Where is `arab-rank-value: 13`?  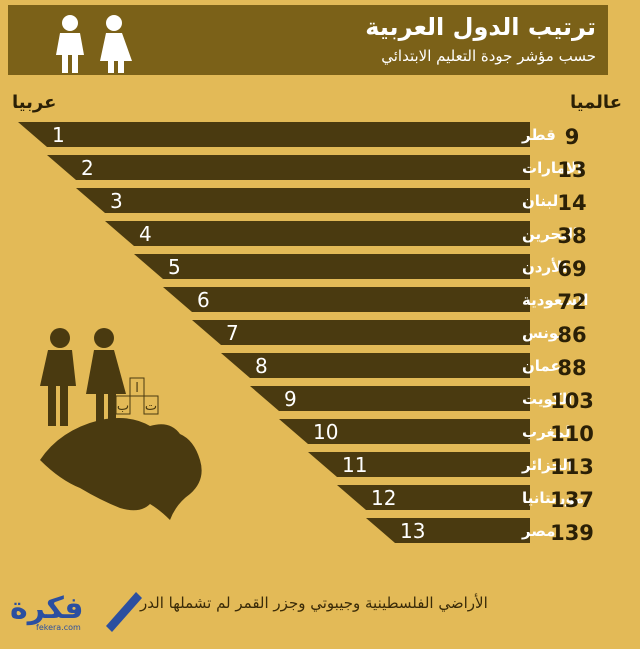 arab-rank-value: 13 is located at coordinates (412, 531).